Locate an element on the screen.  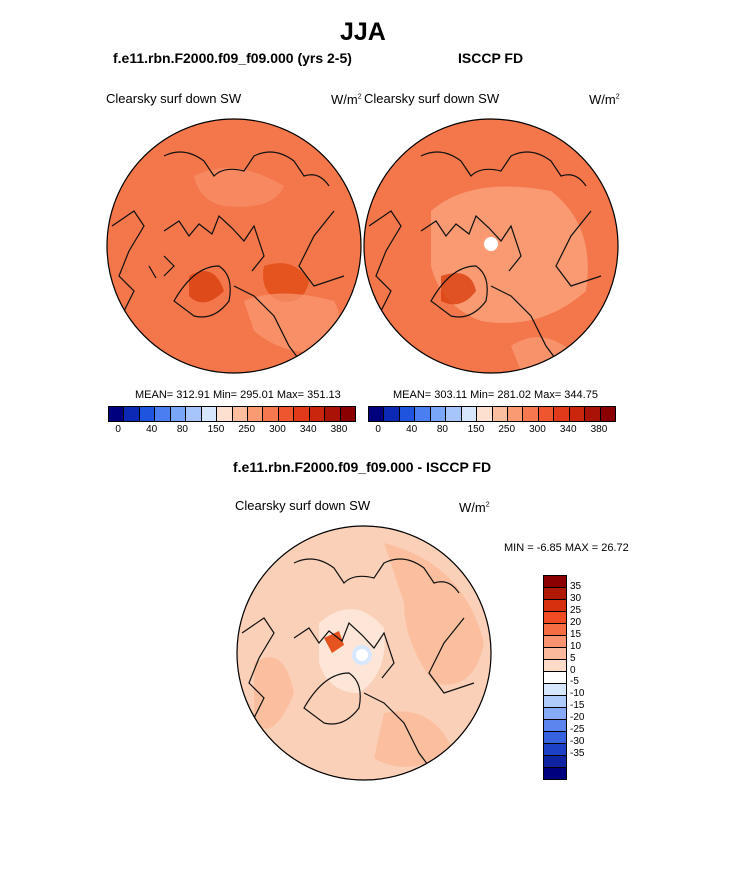
right-panel-heading: ISCCP FD is located at coordinates (491, 58).